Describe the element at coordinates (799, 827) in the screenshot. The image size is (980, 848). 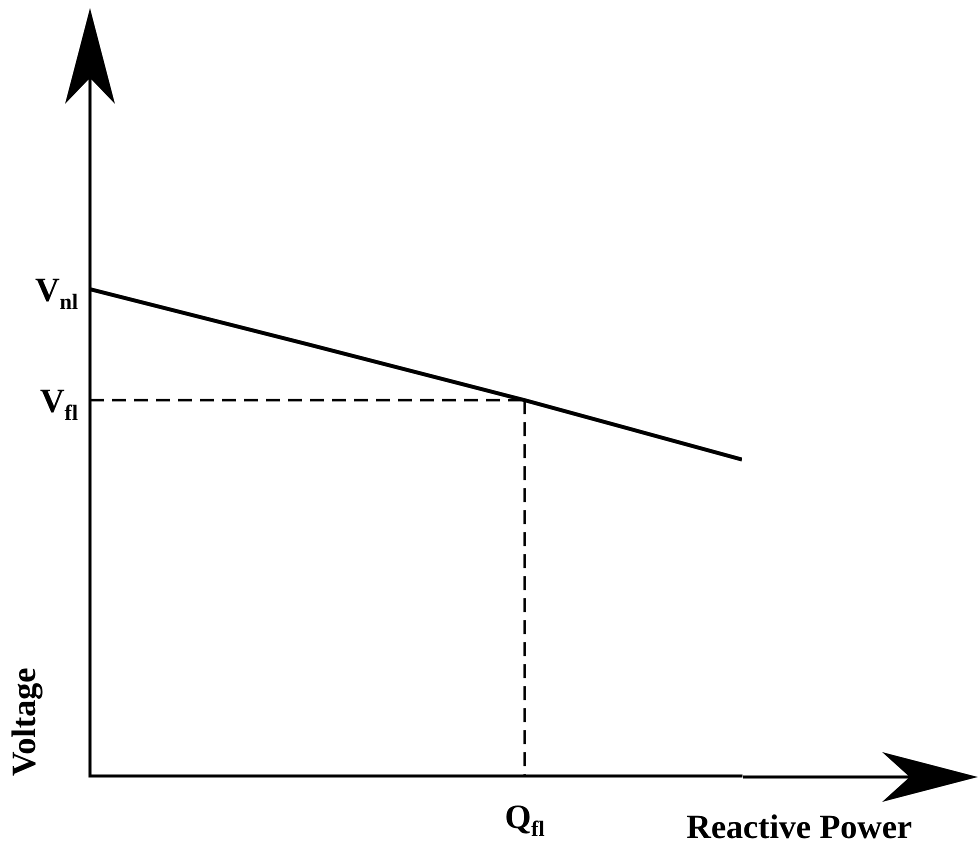
I see `x-axis-title: Reactive Power` at that location.